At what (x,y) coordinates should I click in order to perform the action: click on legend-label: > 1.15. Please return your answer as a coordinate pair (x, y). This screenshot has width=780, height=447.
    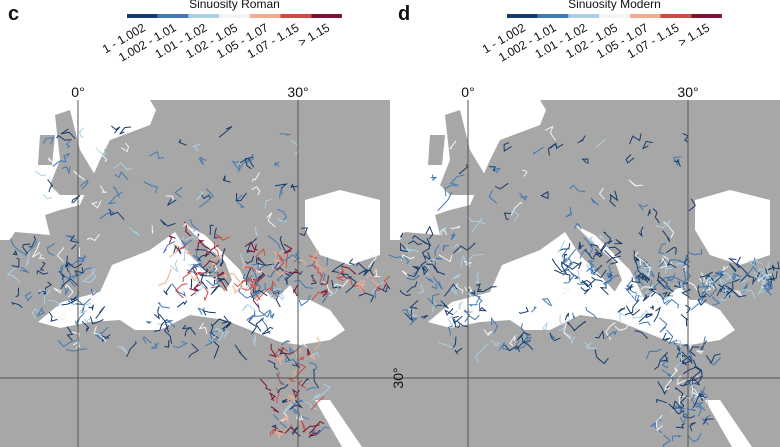
    Looking at the image, I should click on (694, 34).